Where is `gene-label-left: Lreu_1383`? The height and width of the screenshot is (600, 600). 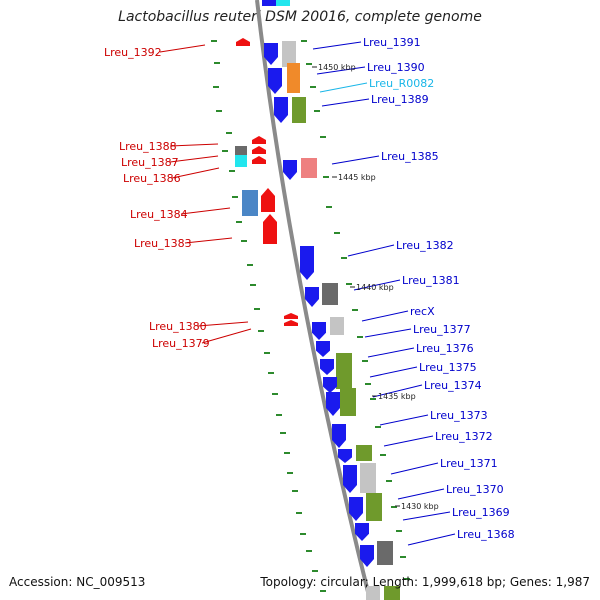 gene-label-left: Lreu_1383 is located at coordinates (163, 243).